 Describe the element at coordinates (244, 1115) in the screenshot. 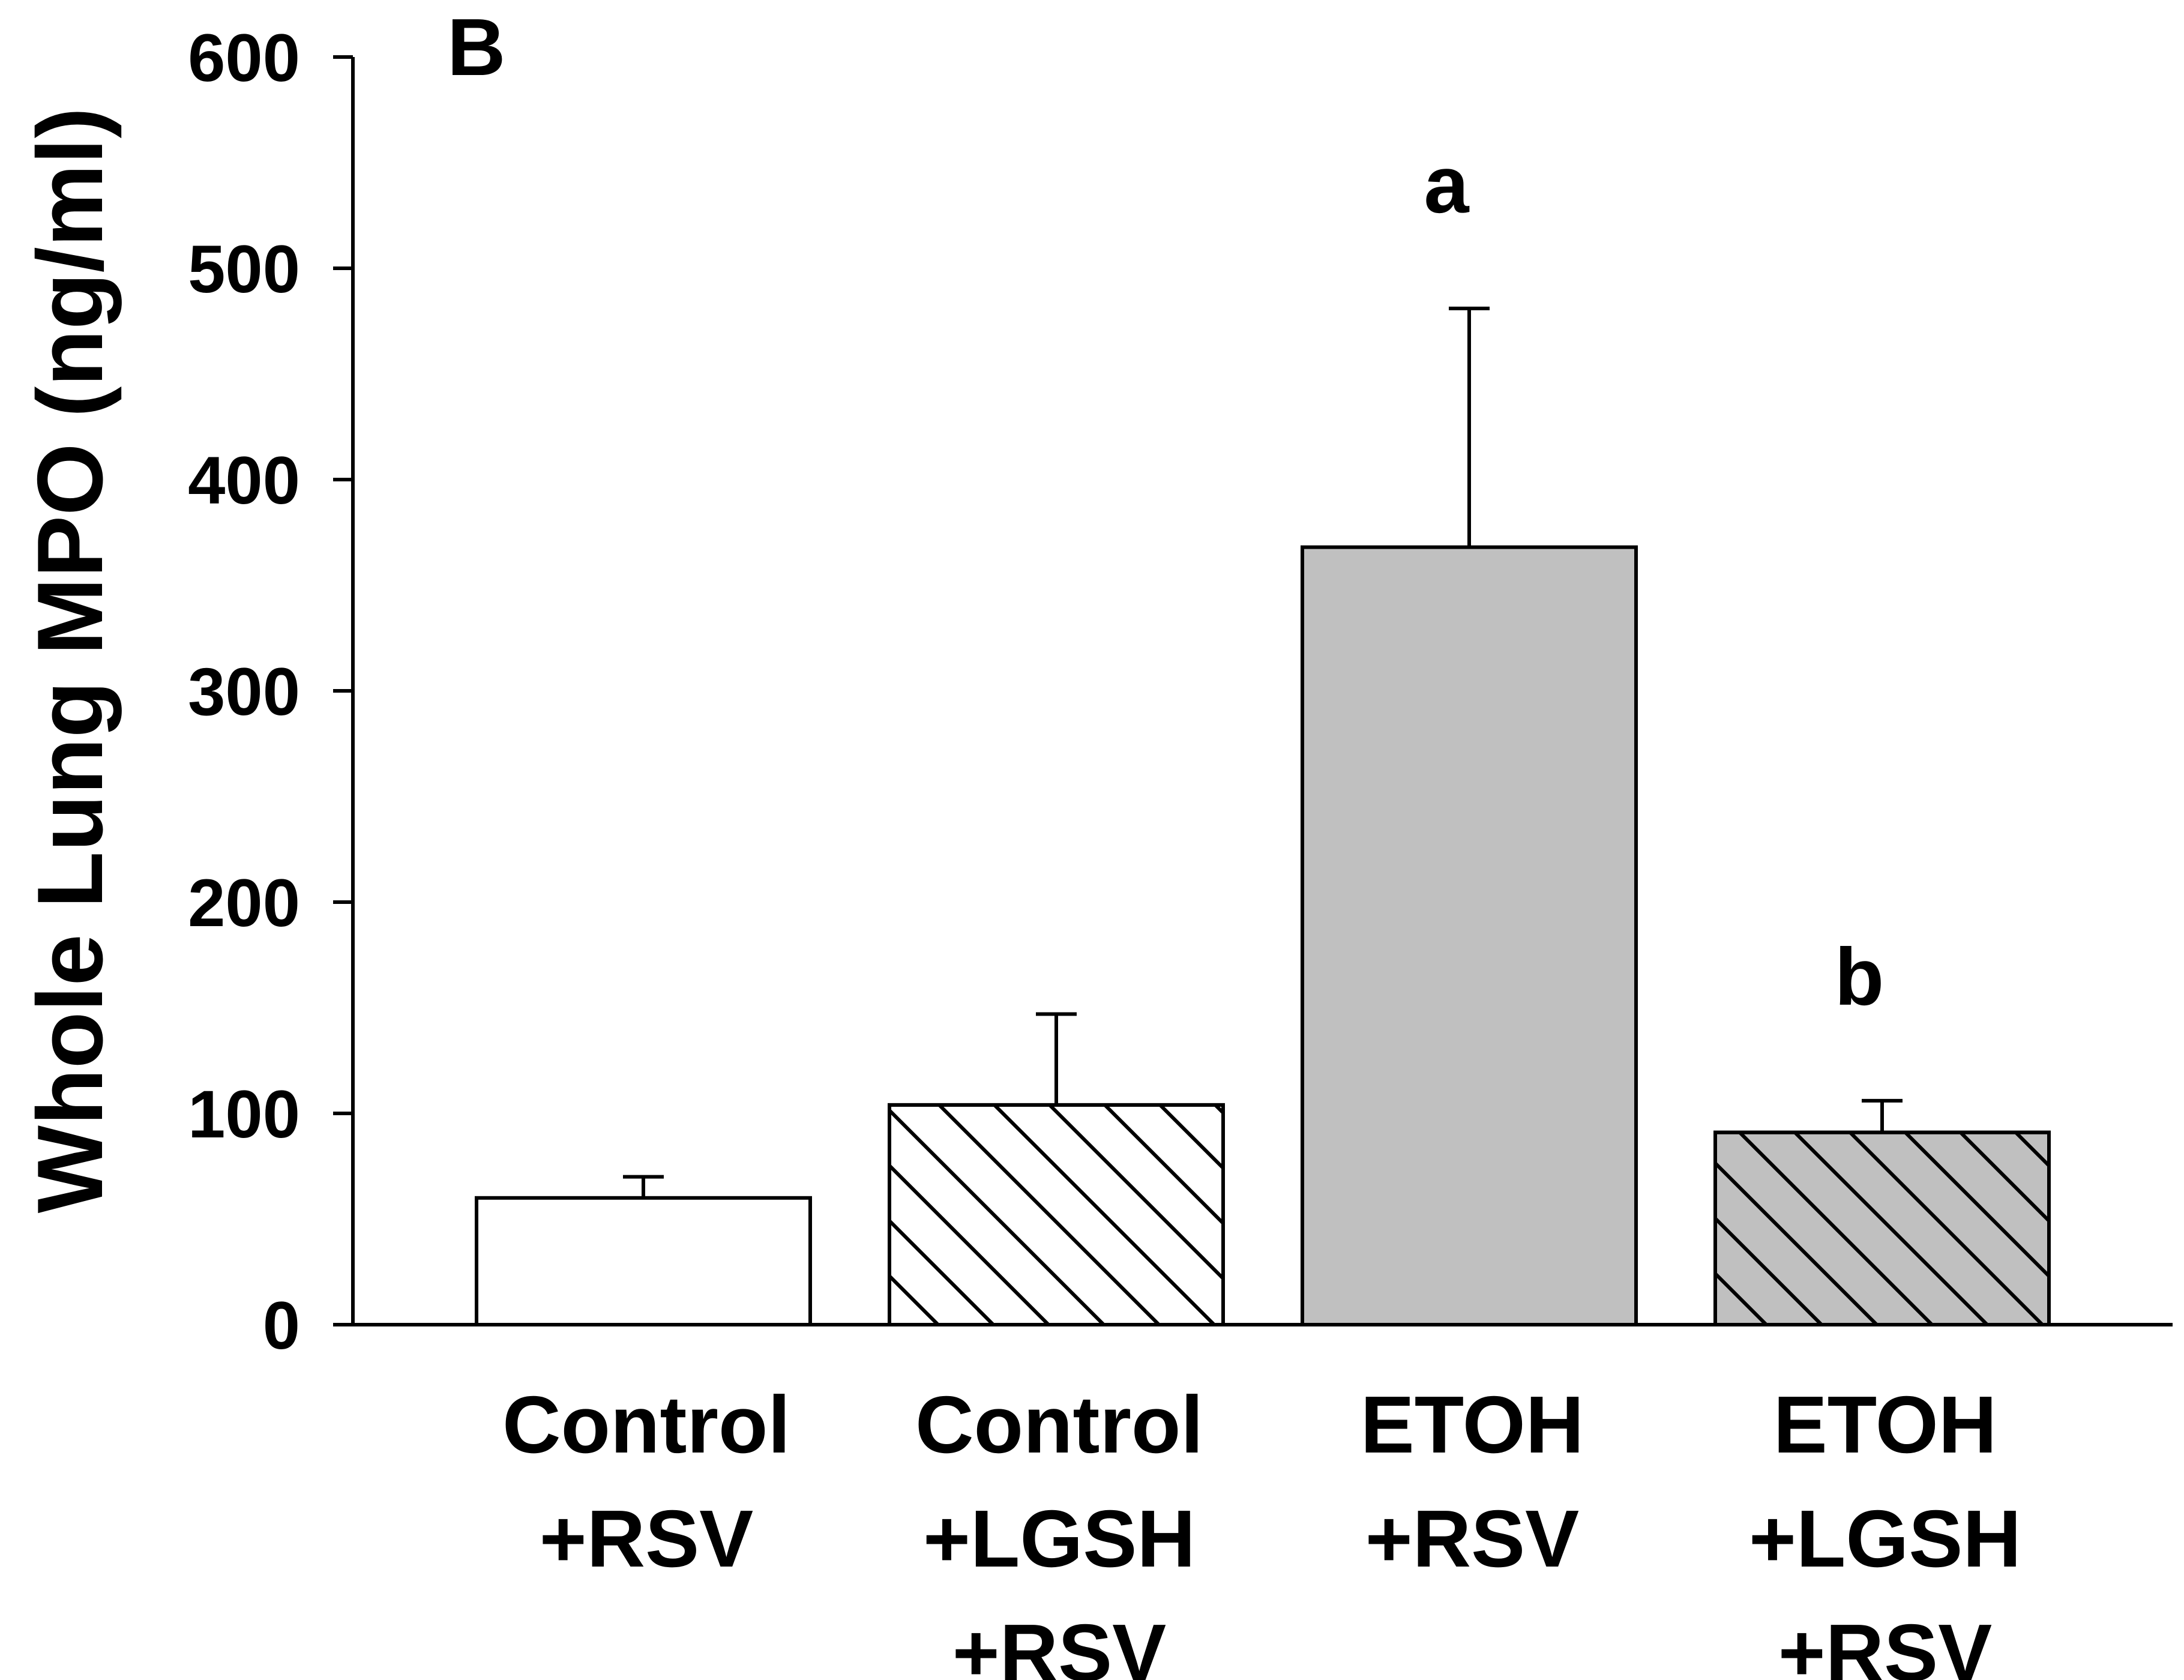

I see `y-tick-label-100: 100` at that location.